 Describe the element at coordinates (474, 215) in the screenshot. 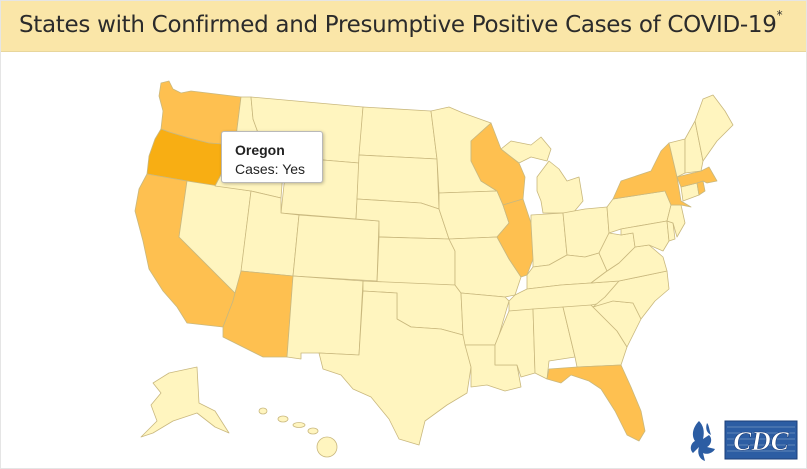

I see `state-iowa` at that location.